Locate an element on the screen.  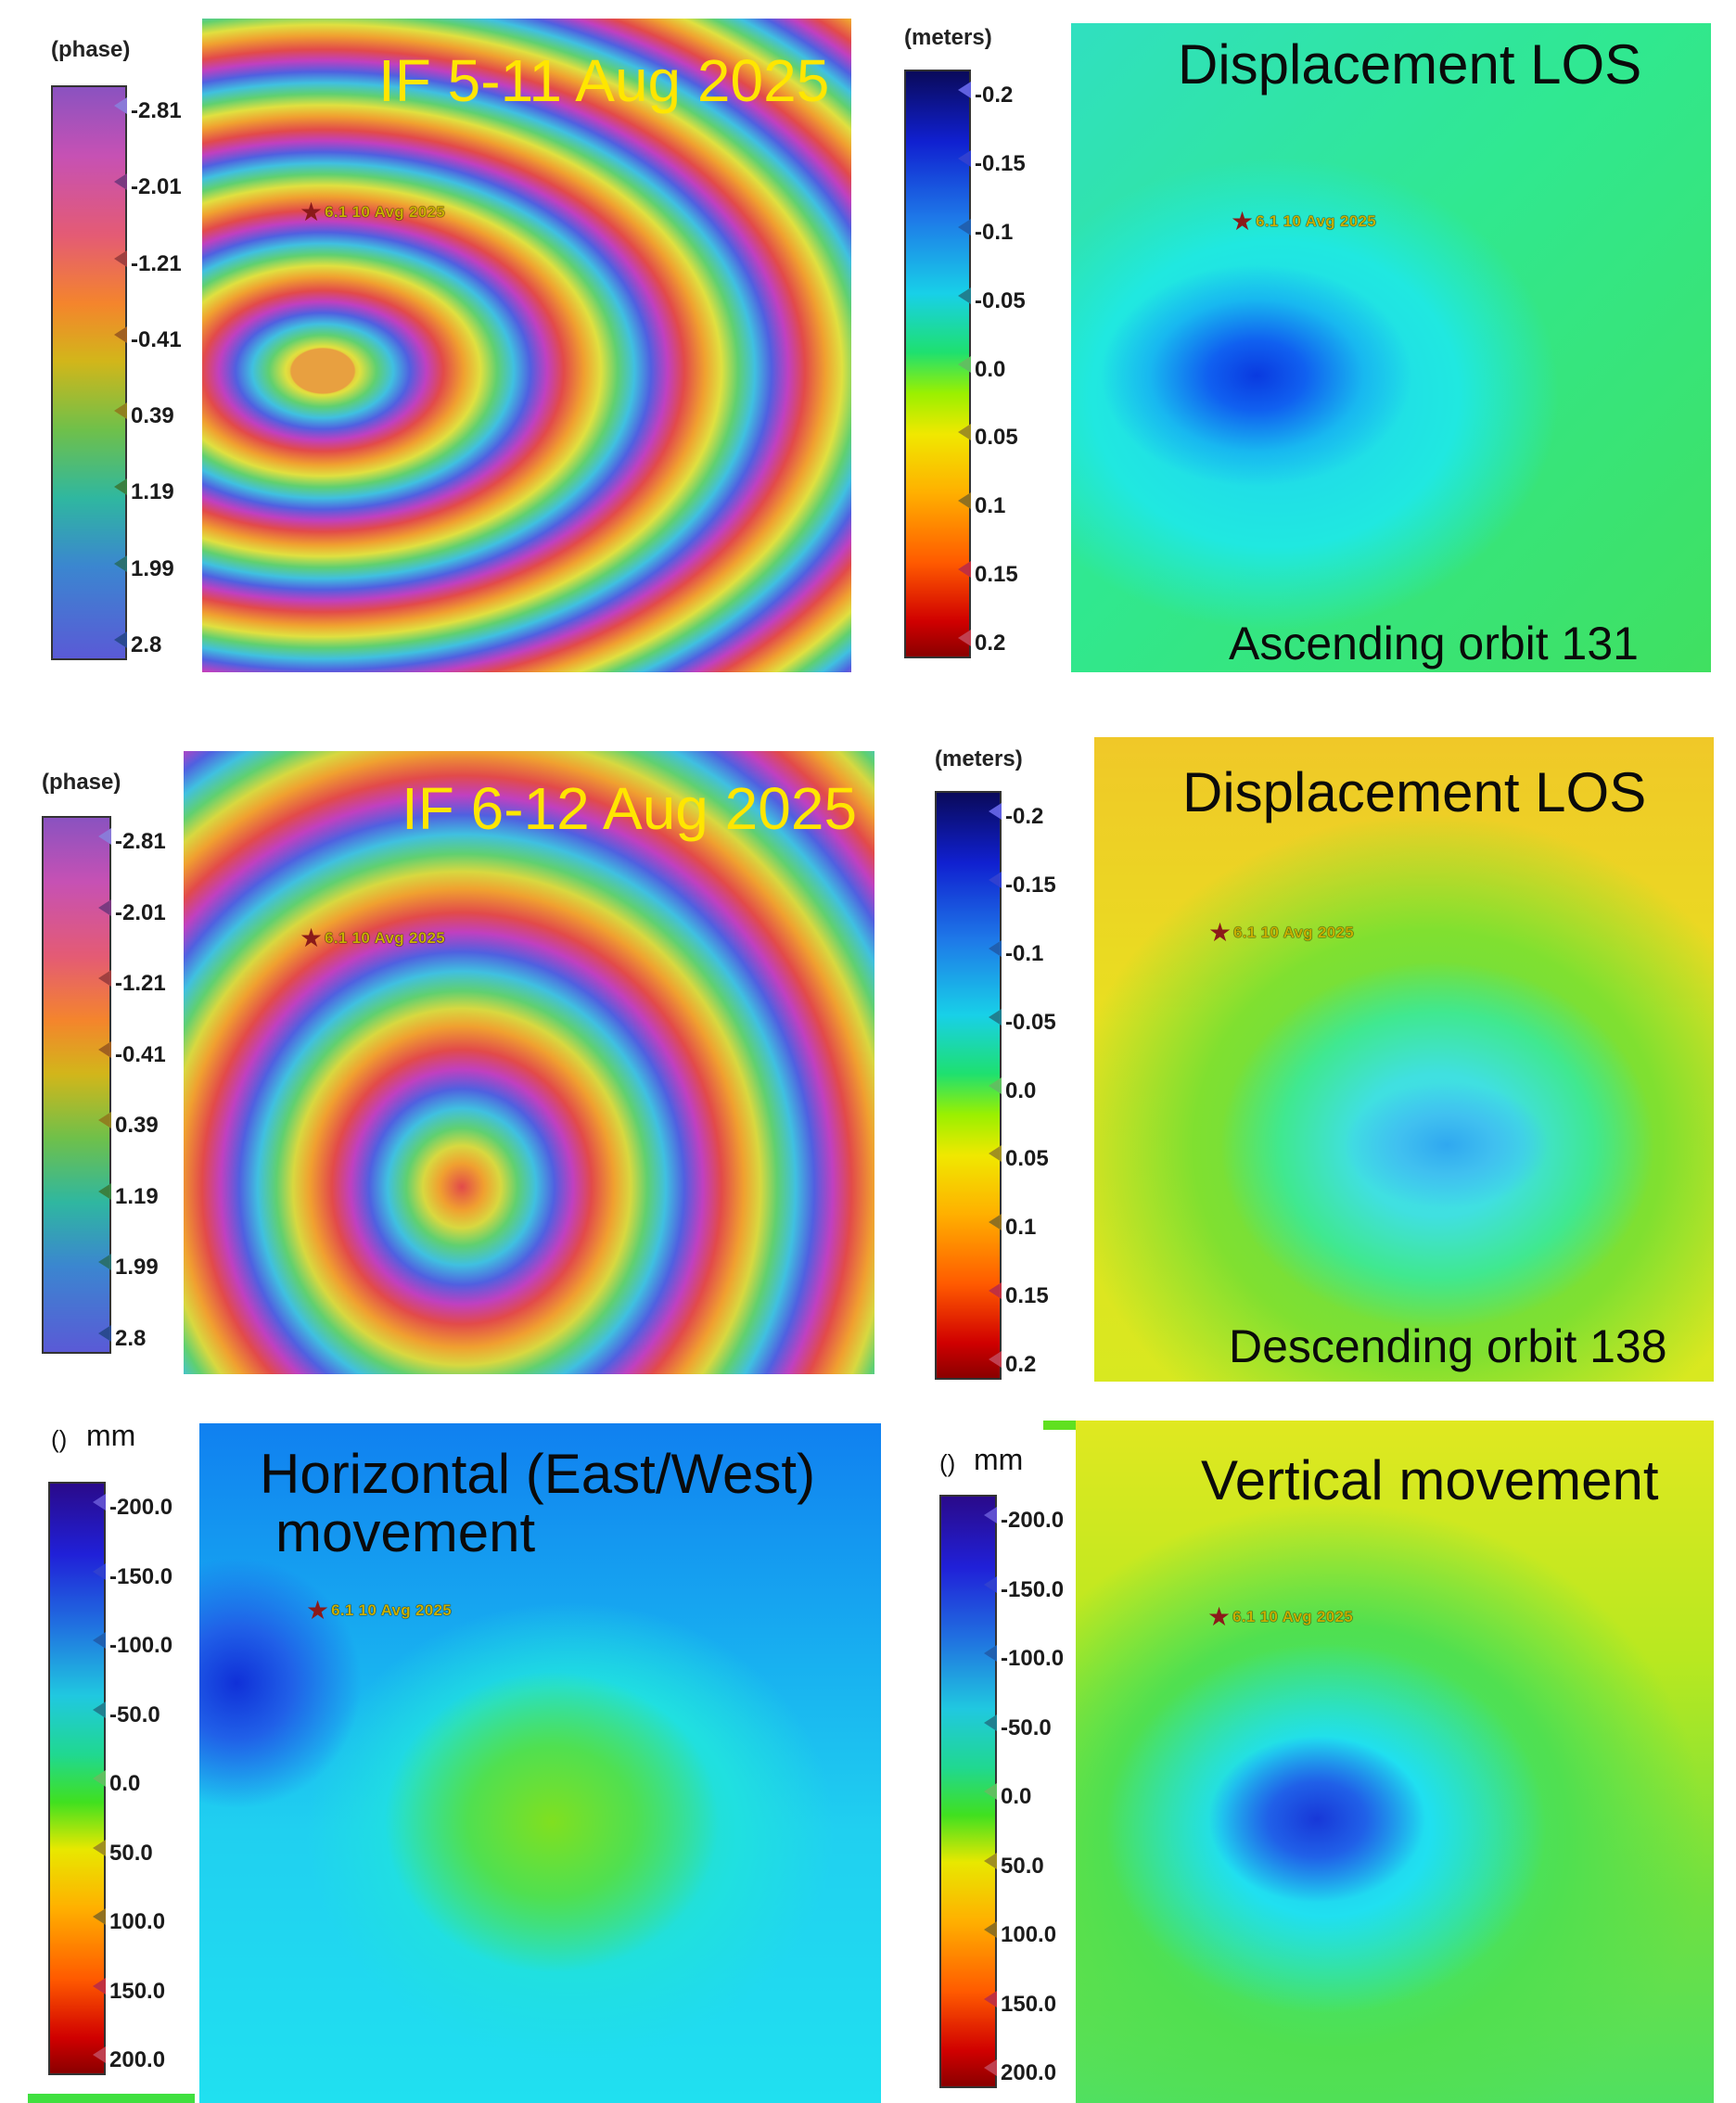
colorbar-title: (meters) is located at coordinates (948, 37).